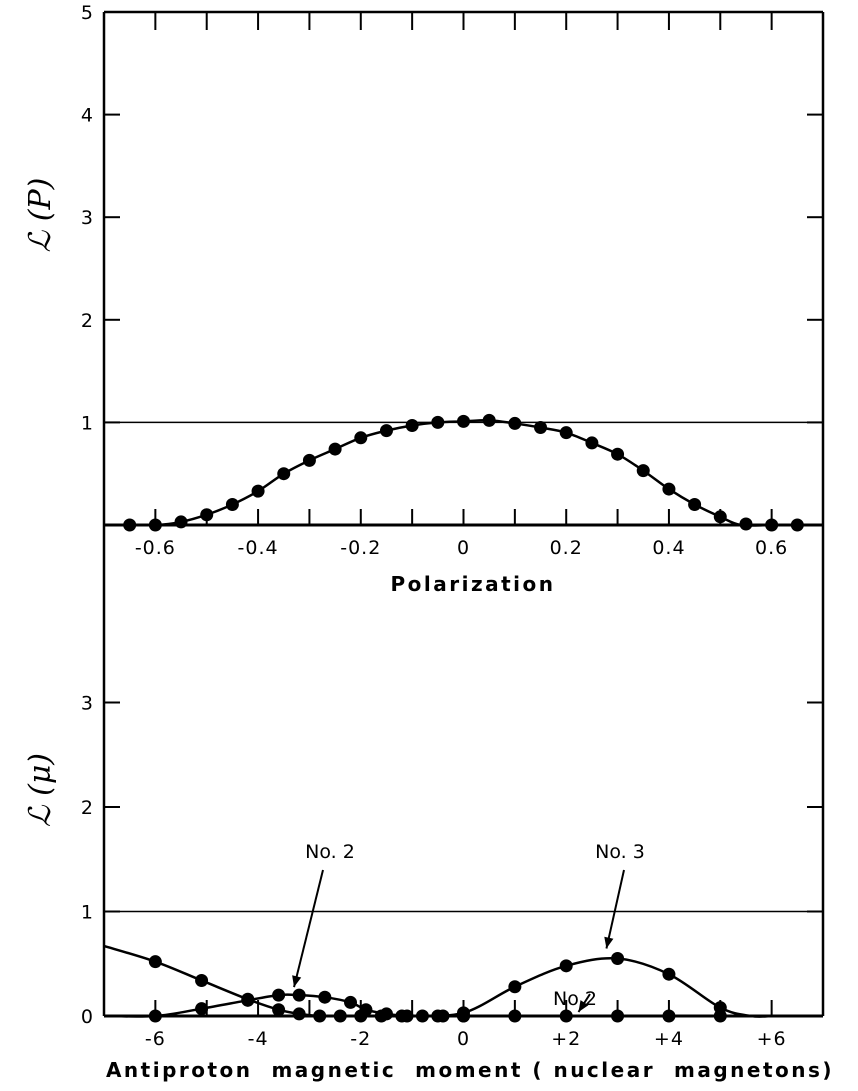  I want to click on x-tick-label: -4, so click(258, 1039).